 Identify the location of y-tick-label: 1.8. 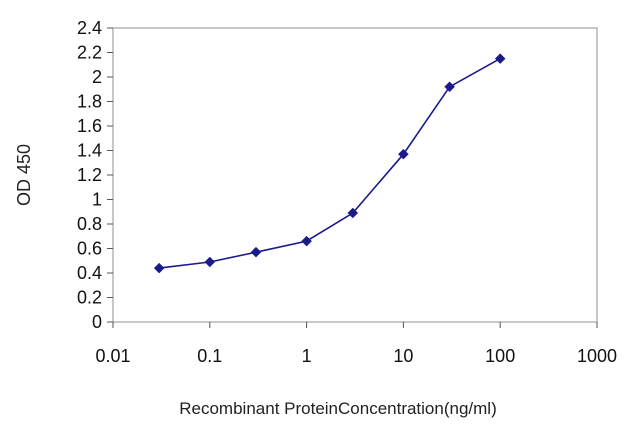
(89, 102).